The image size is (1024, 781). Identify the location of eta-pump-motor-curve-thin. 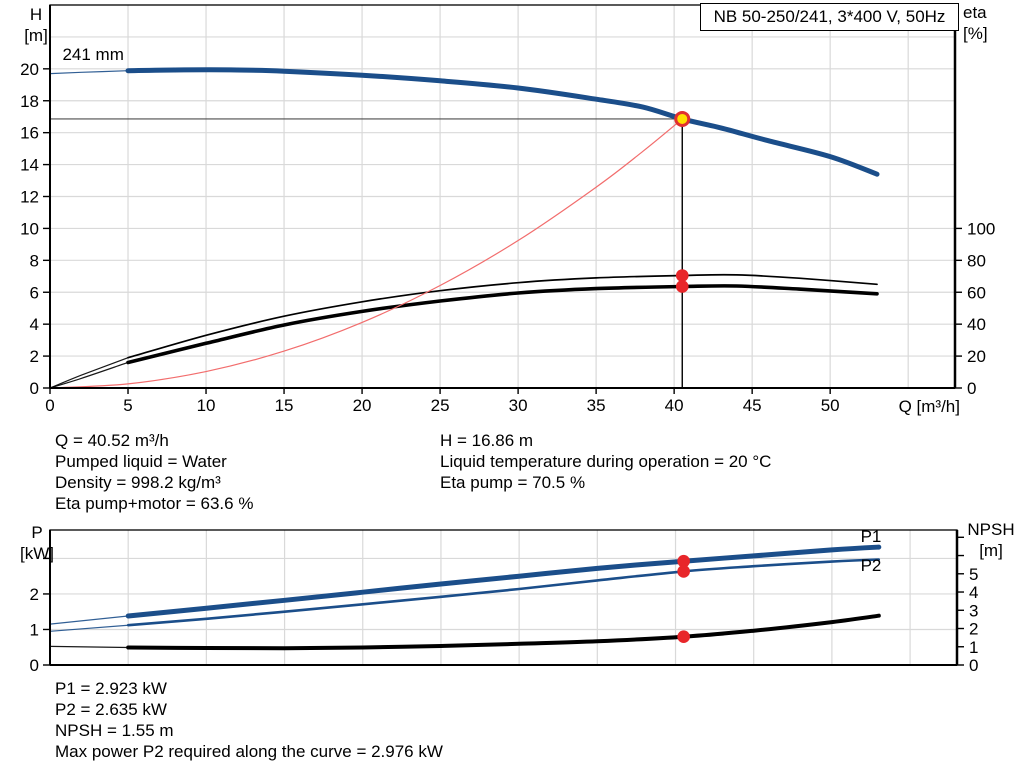
(89, 375).